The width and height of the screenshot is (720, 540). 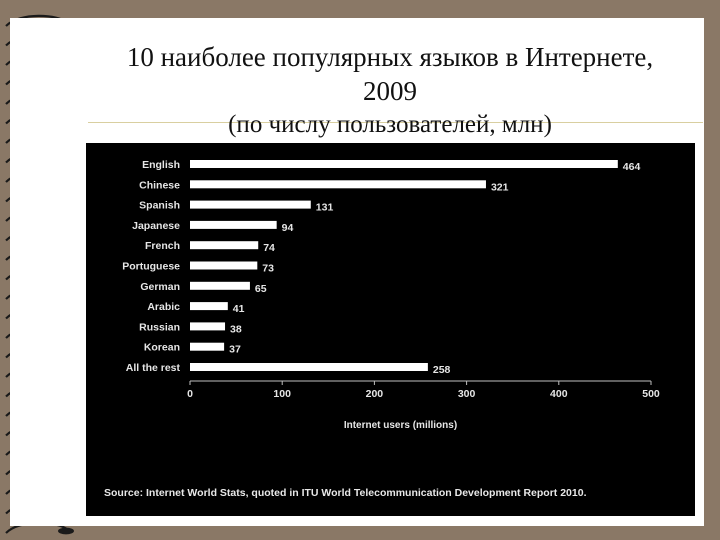 What do you see at coordinates (288, 228) in the screenshot?
I see `data-label: 94` at bounding box center [288, 228].